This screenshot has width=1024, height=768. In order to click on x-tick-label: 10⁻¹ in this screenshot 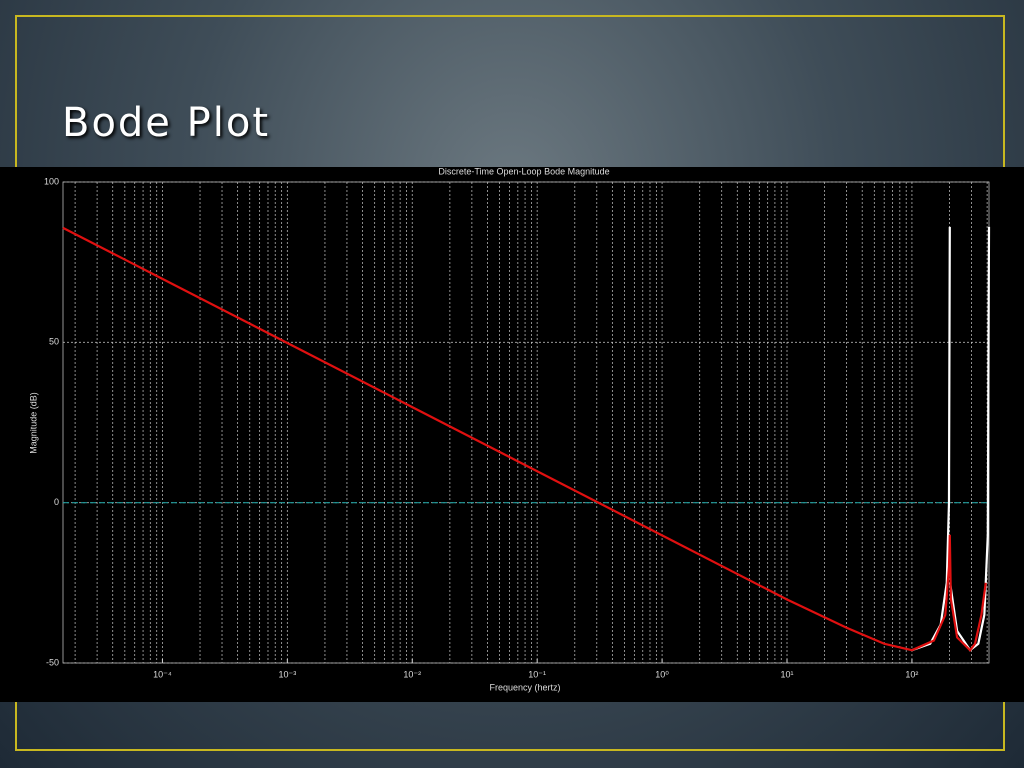, I will do `click(537, 674)`.